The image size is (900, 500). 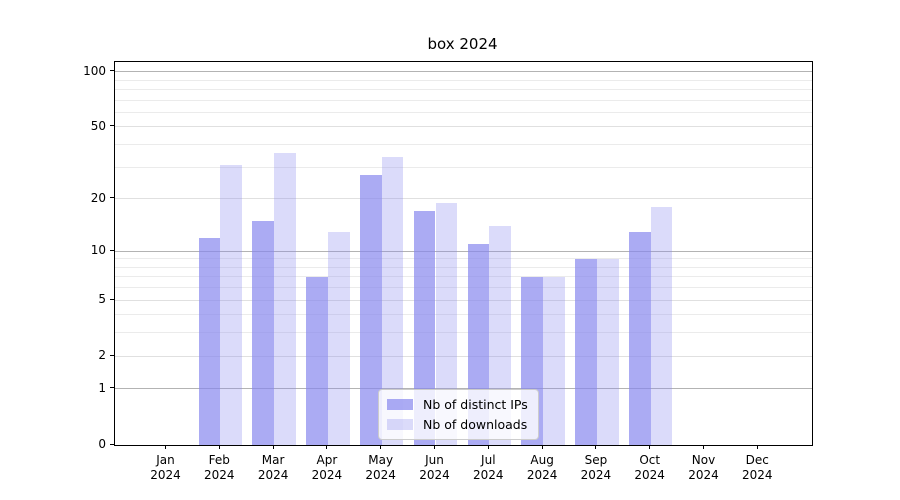 I want to click on bar-distinct-ips-jun, so click(x=424, y=328).